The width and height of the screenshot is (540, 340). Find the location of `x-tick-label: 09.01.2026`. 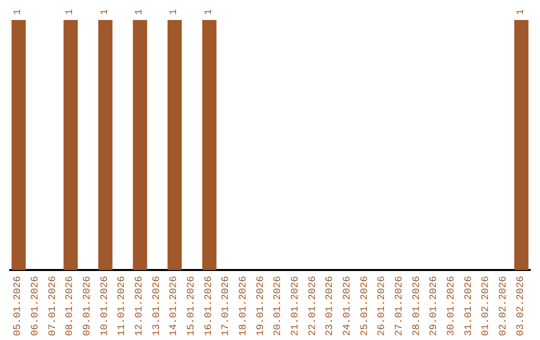

x-tick-label: 09.01.2026 is located at coordinates (88, 306).